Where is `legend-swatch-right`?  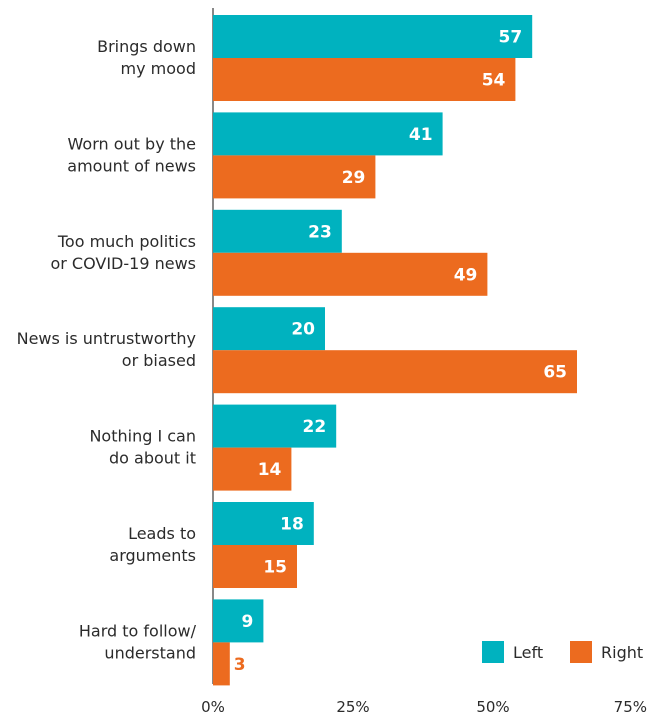 legend-swatch-right is located at coordinates (581, 652).